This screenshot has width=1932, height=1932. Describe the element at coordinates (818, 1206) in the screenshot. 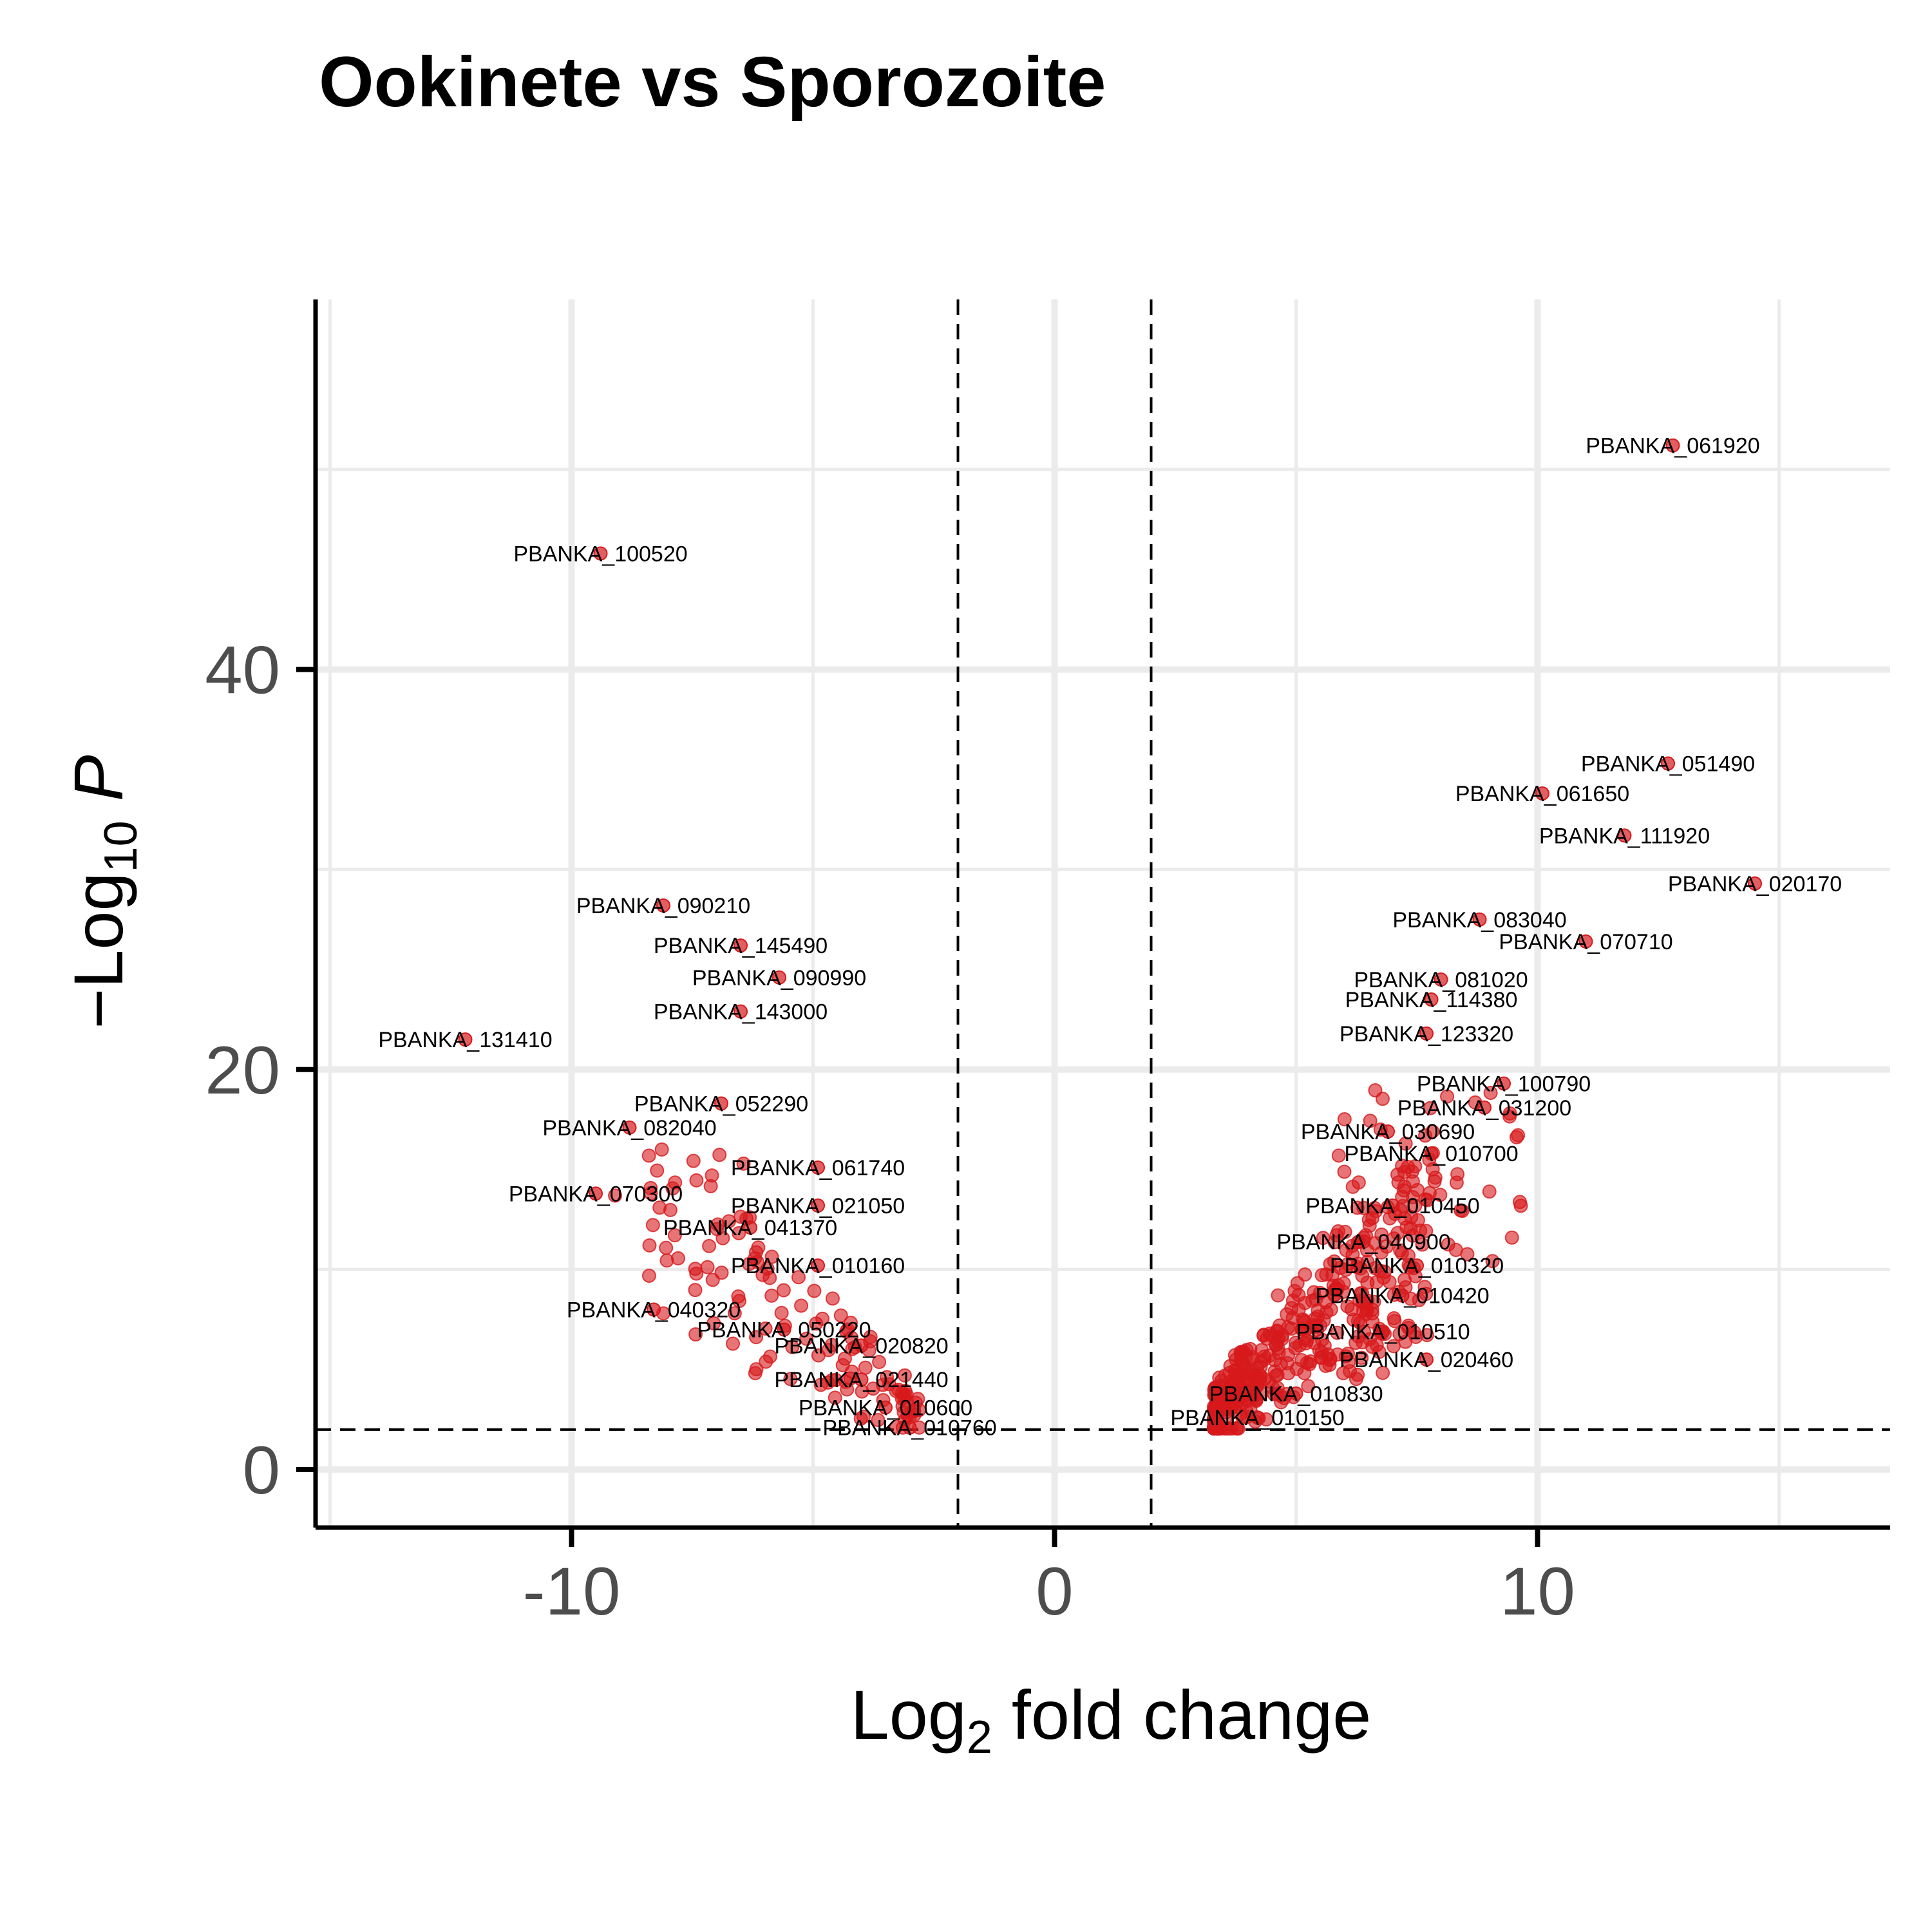

I see `gene-label: PBANKA_021050` at that location.